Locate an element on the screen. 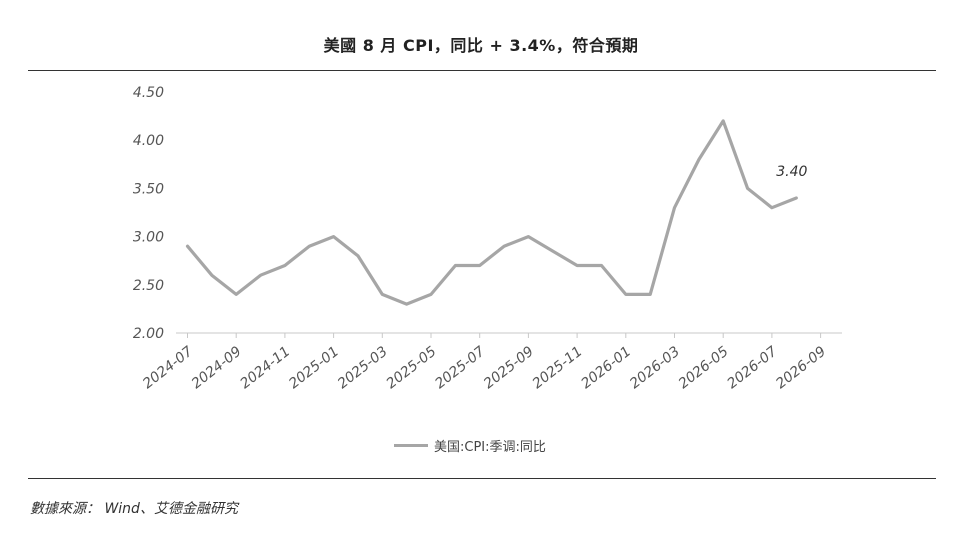  y-tick-label: 2.50 is located at coordinates (148, 286).